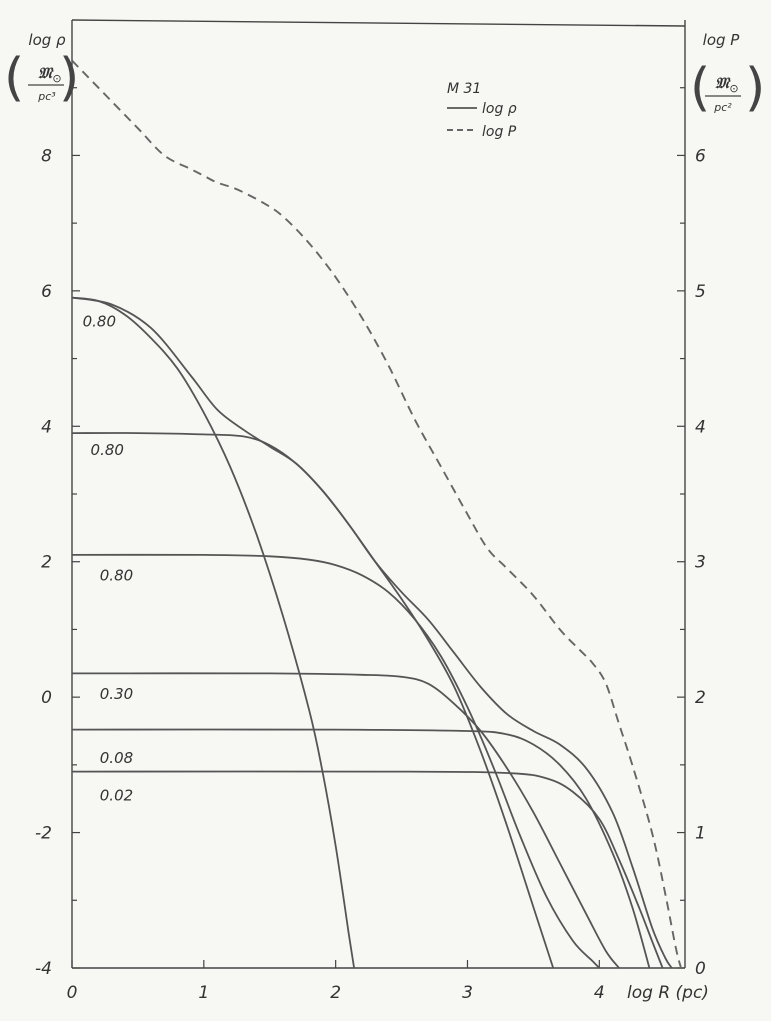 This screenshot has height=1021, width=771. Describe the element at coordinates (14, 78) in the screenshot. I see `left-axis-open-paren: (` at that location.